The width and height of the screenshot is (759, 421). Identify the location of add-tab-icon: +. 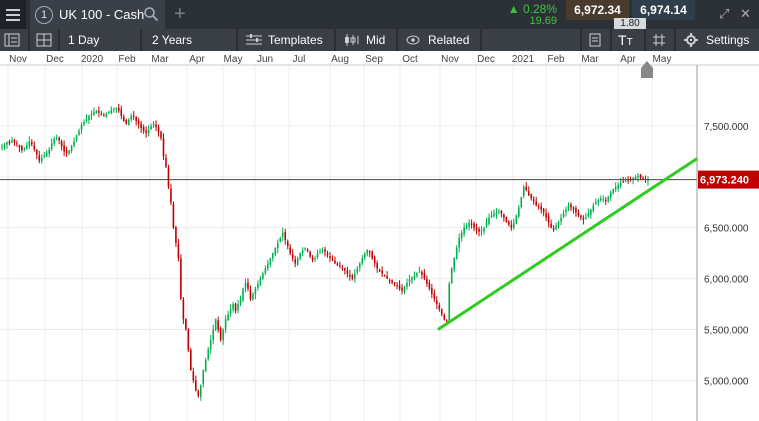
(180, 14).